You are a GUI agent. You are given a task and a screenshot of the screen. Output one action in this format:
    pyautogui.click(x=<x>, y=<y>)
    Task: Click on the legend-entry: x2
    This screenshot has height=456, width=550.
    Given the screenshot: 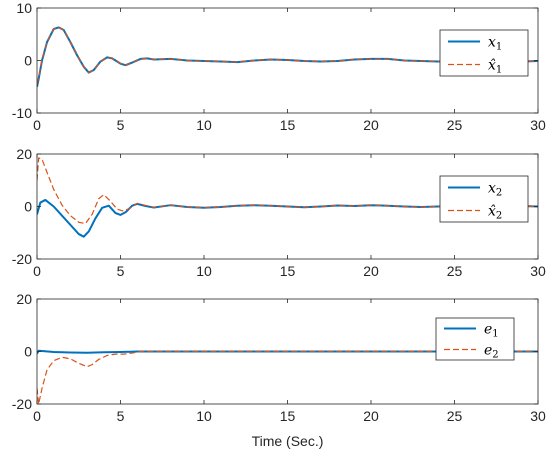 What is the action you would take?
    pyautogui.click(x=495, y=190)
    